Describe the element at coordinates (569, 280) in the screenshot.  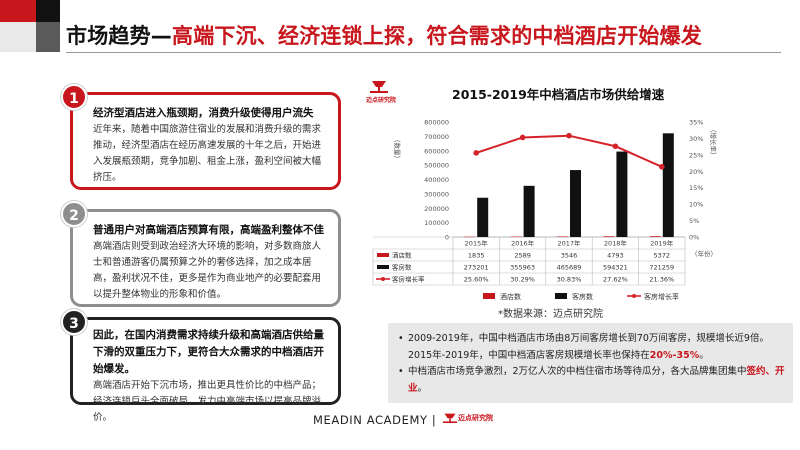
I see `table-cell: 30.83%` at that location.